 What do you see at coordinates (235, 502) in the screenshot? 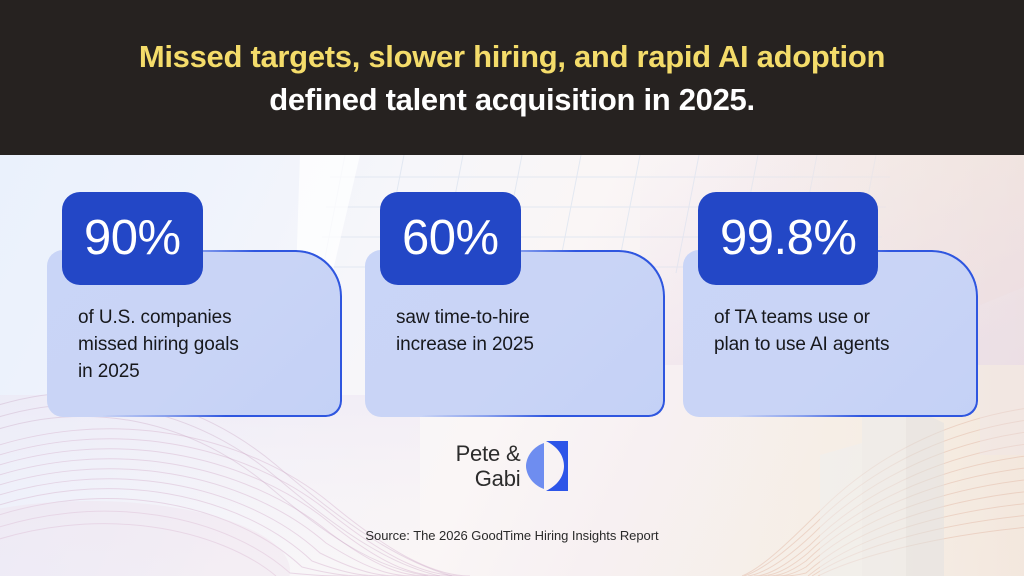
I see `wave-lines-left` at bounding box center [235, 502].